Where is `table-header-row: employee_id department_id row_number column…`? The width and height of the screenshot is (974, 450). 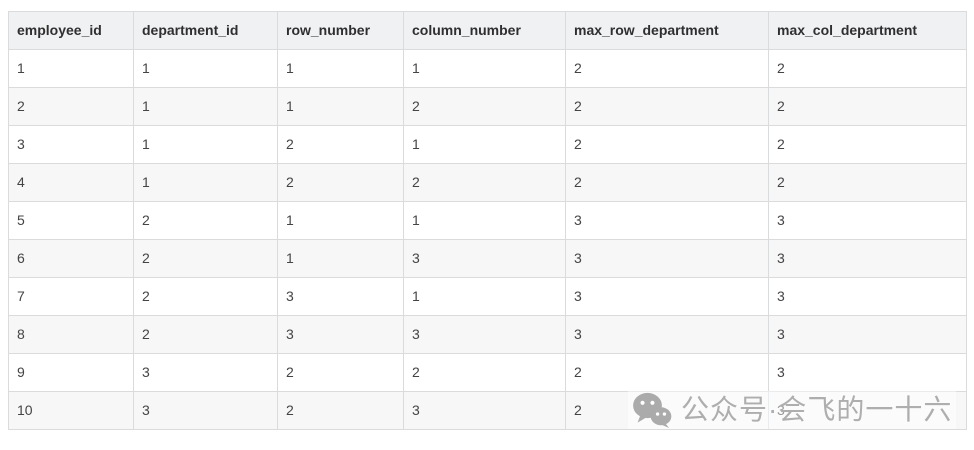 table-header-row: employee_id department_id row_number column… is located at coordinates (487, 30).